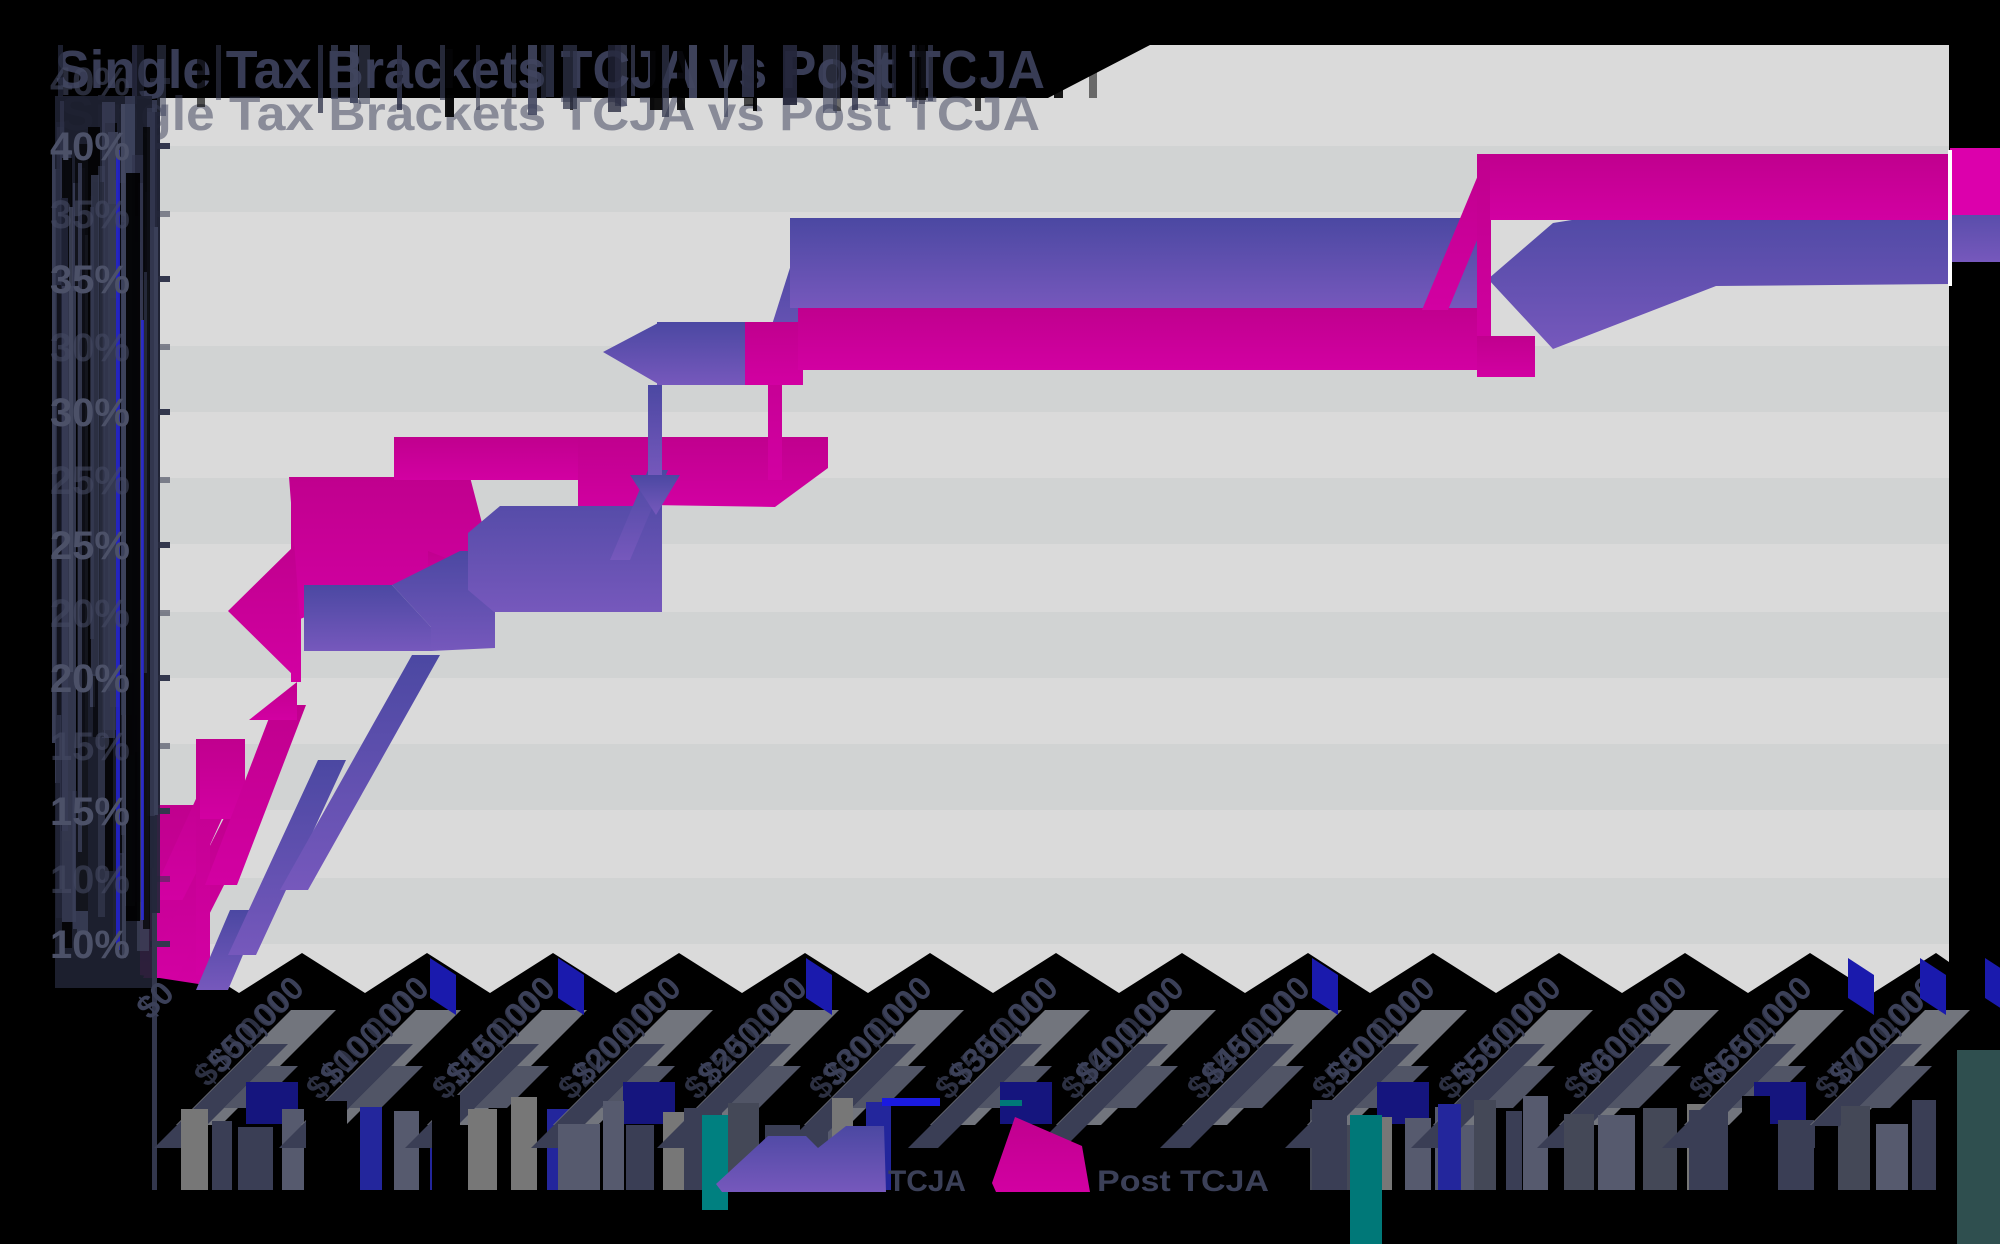  Describe the element at coordinates (927, 1181) in the screenshot. I see `svg-text: TCJA` at that location.